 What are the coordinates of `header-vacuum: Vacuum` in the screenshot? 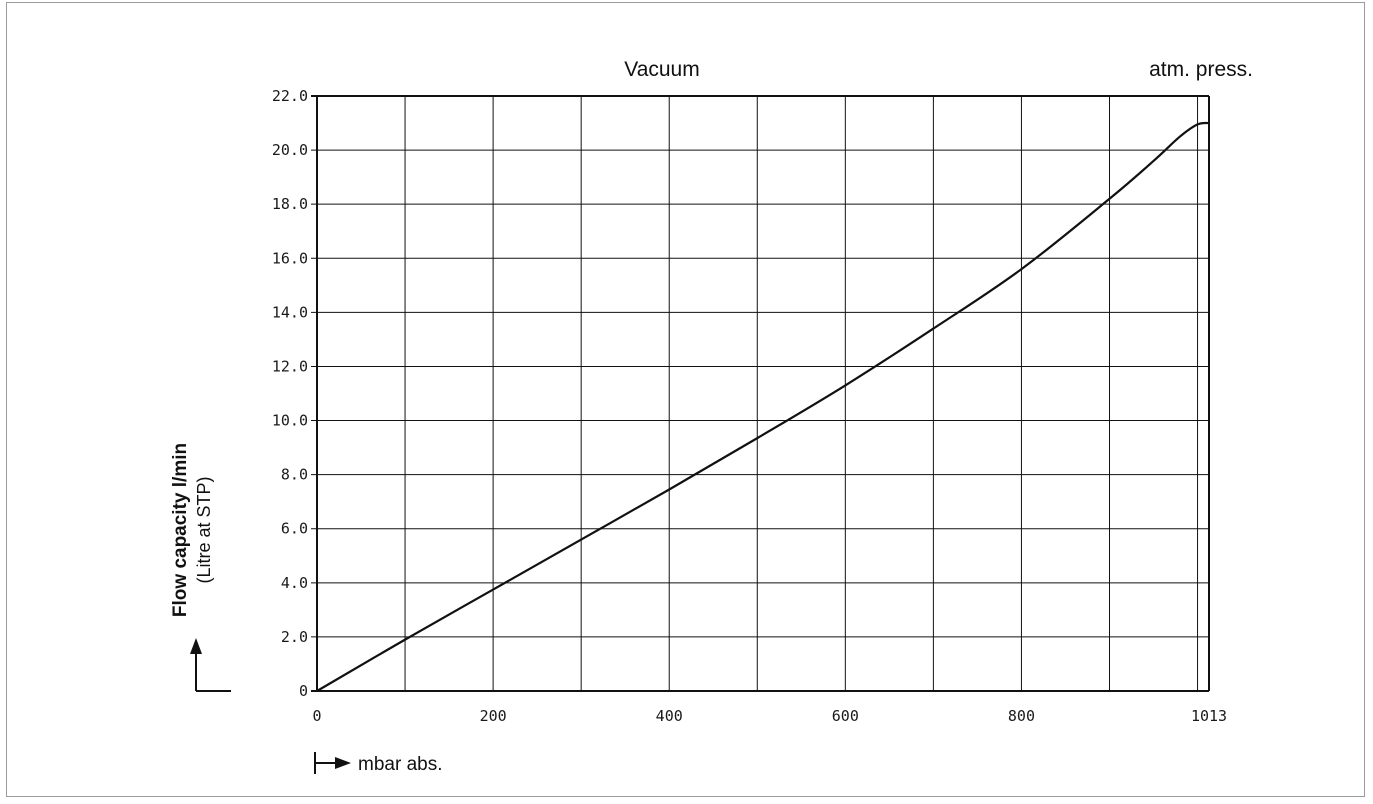 It's located at (661, 69).